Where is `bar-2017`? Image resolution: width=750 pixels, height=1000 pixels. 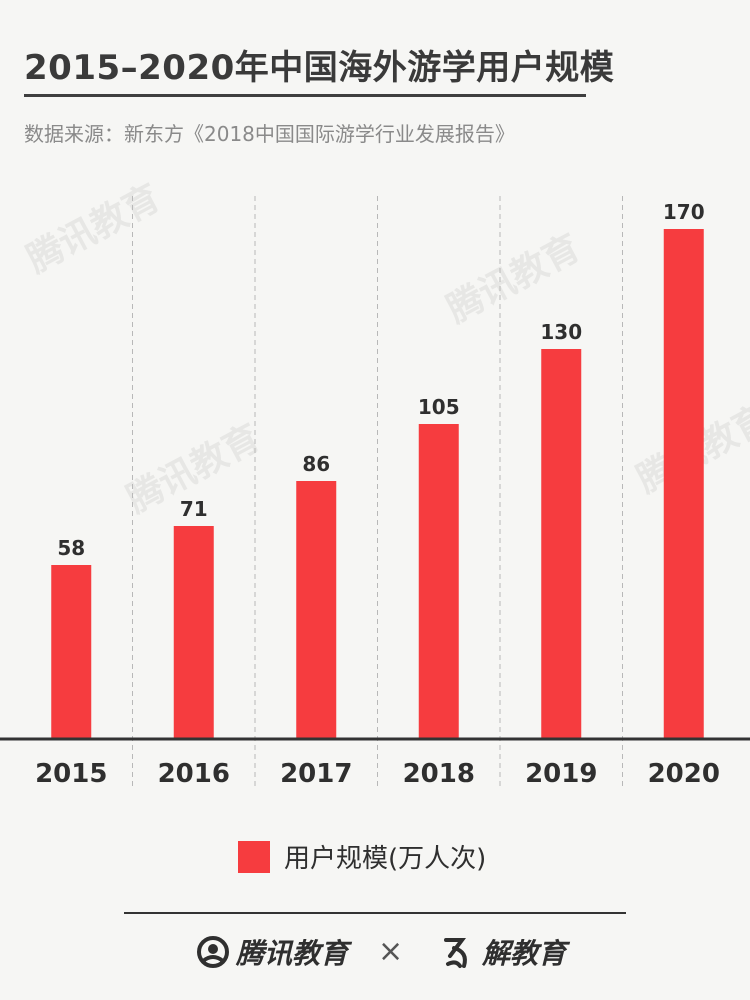 bar-2017 is located at coordinates (316, 610).